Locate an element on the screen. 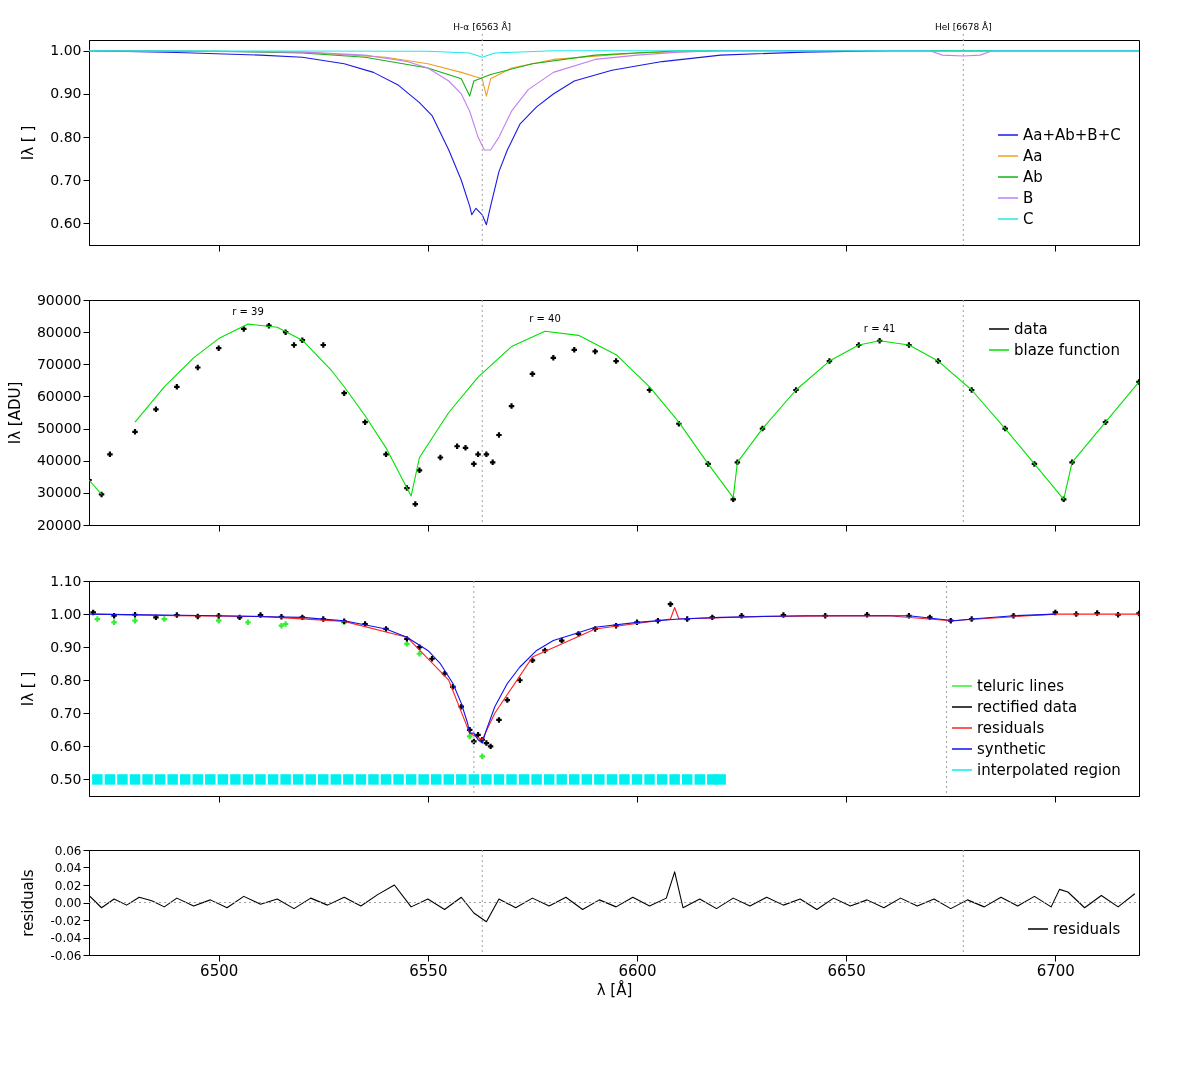 This screenshot has height=1085, width=1200. y-tick-label: 60000 is located at coordinates (59, 395).